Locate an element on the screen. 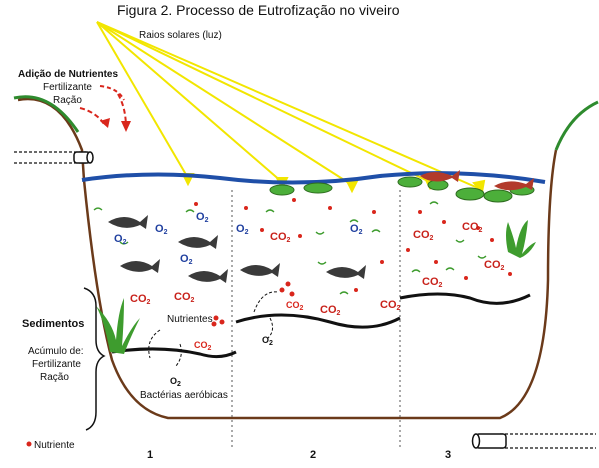 The height and width of the screenshot is (468, 599). nutrient-addition-label: Adição de Nutrientes is located at coordinates (68, 74).